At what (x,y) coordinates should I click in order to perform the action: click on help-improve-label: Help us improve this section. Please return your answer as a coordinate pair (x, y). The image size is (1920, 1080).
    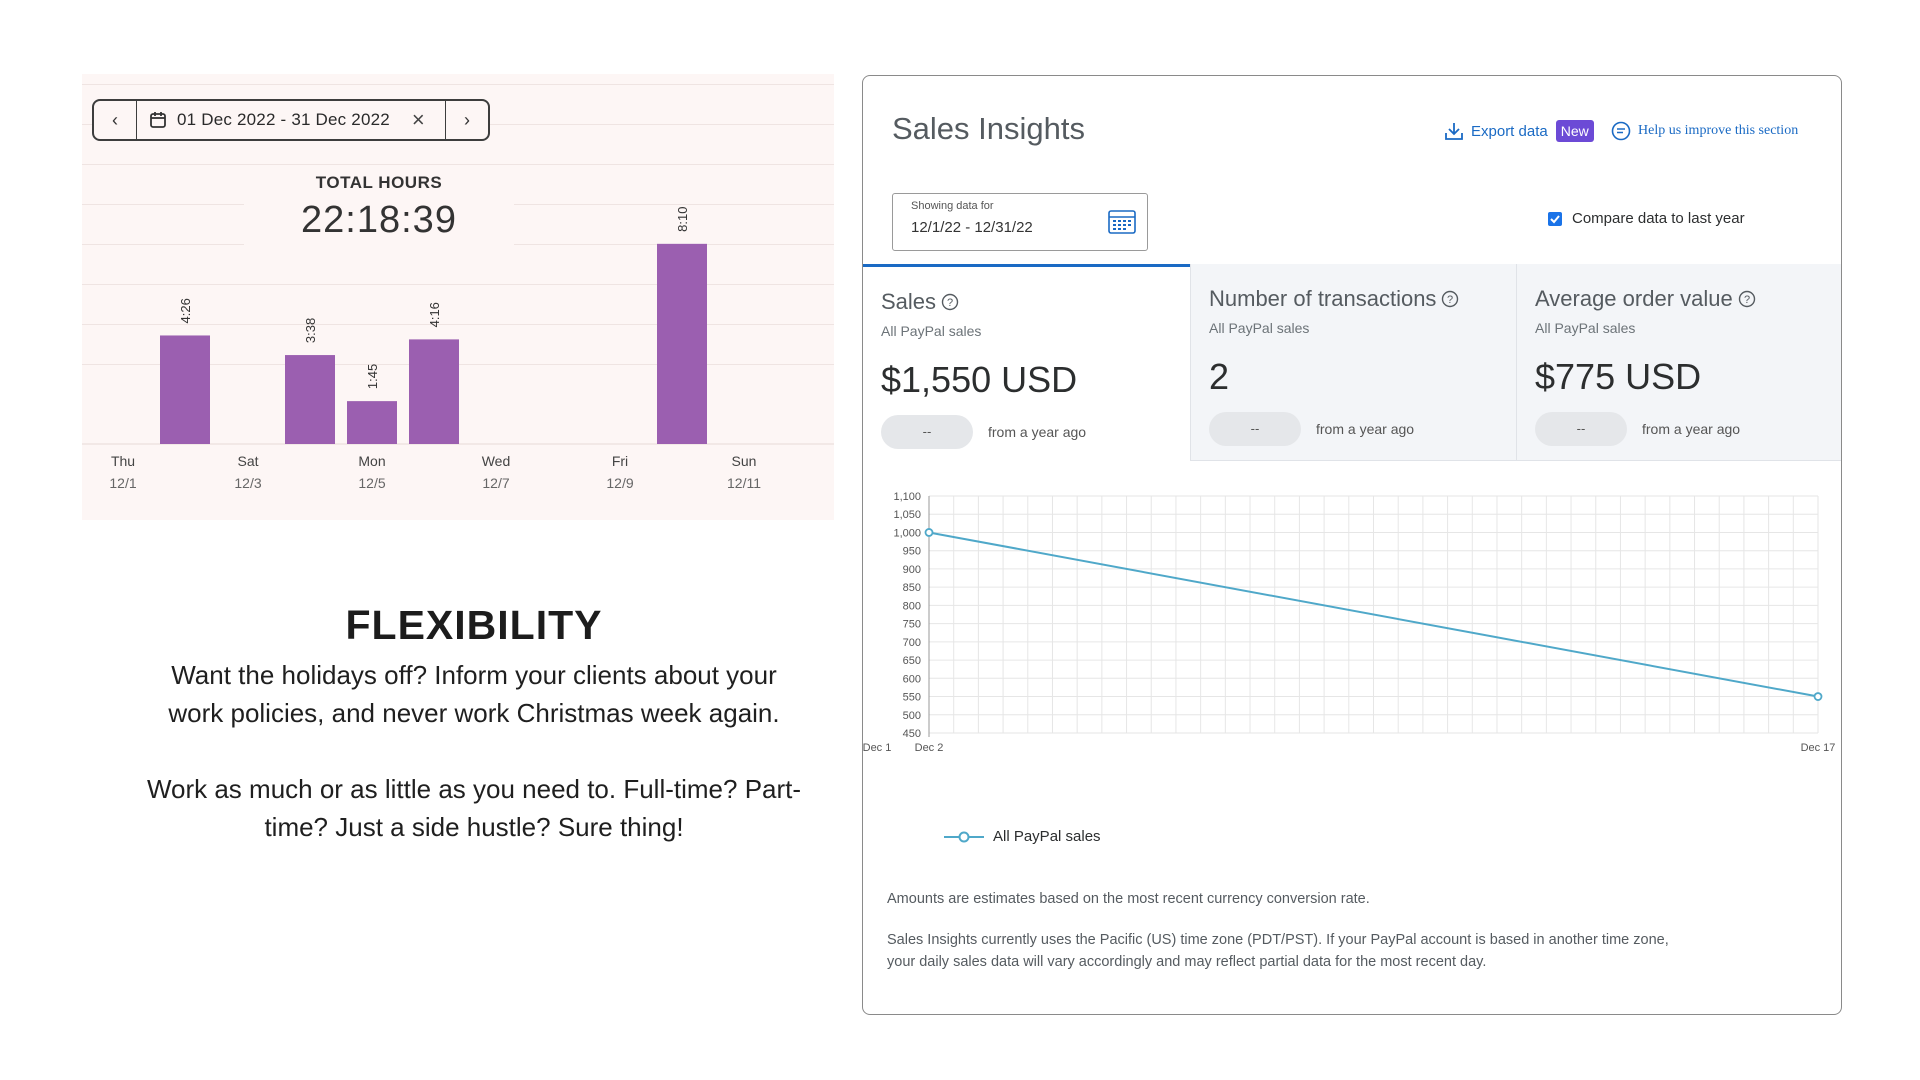
    Looking at the image, I should click on (1718, 130).